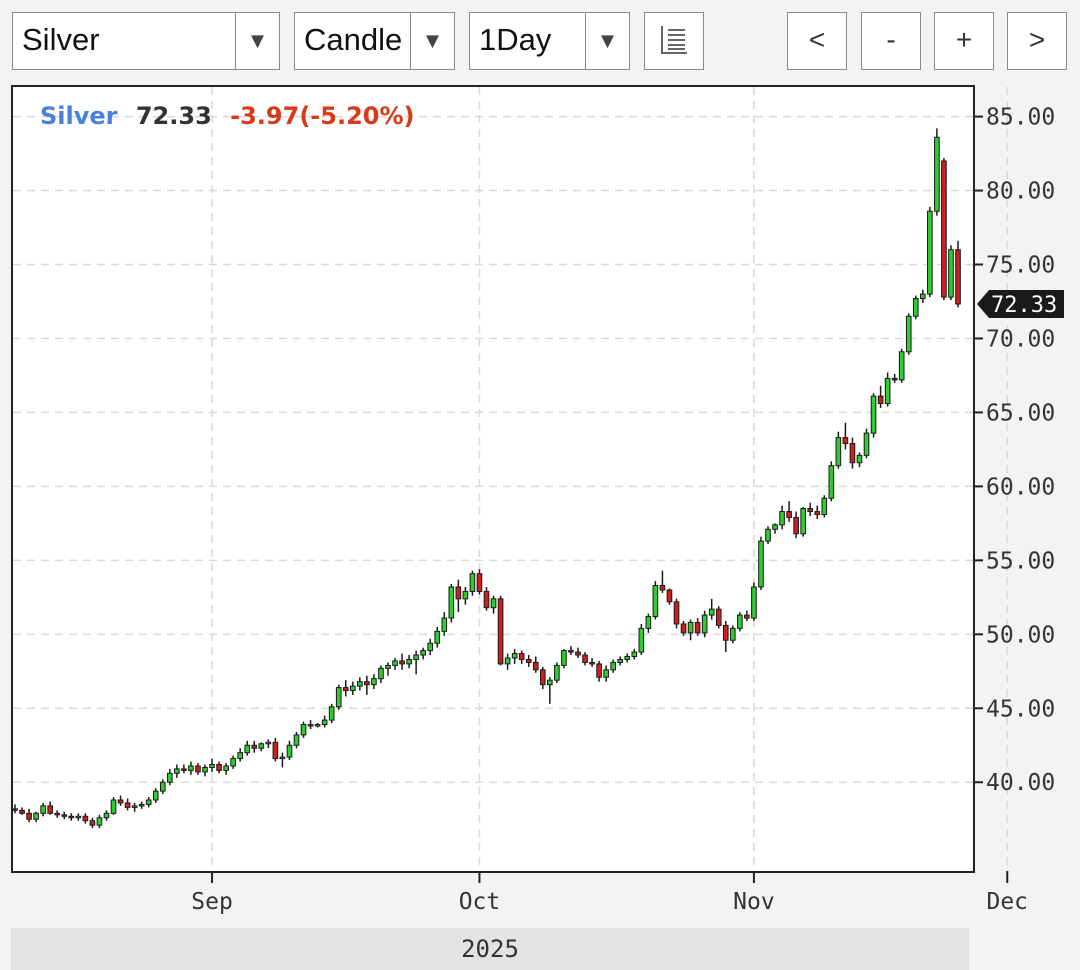  Describe the element at coordinates (1020, 413) in the screenshot. I see `y-axis-tick-label: 65.00` at that location.